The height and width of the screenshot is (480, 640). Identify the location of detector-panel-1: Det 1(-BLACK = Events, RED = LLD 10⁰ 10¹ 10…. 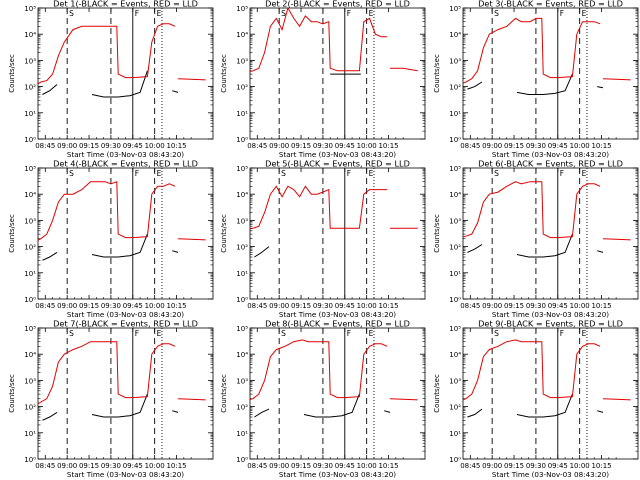
(111, 79).